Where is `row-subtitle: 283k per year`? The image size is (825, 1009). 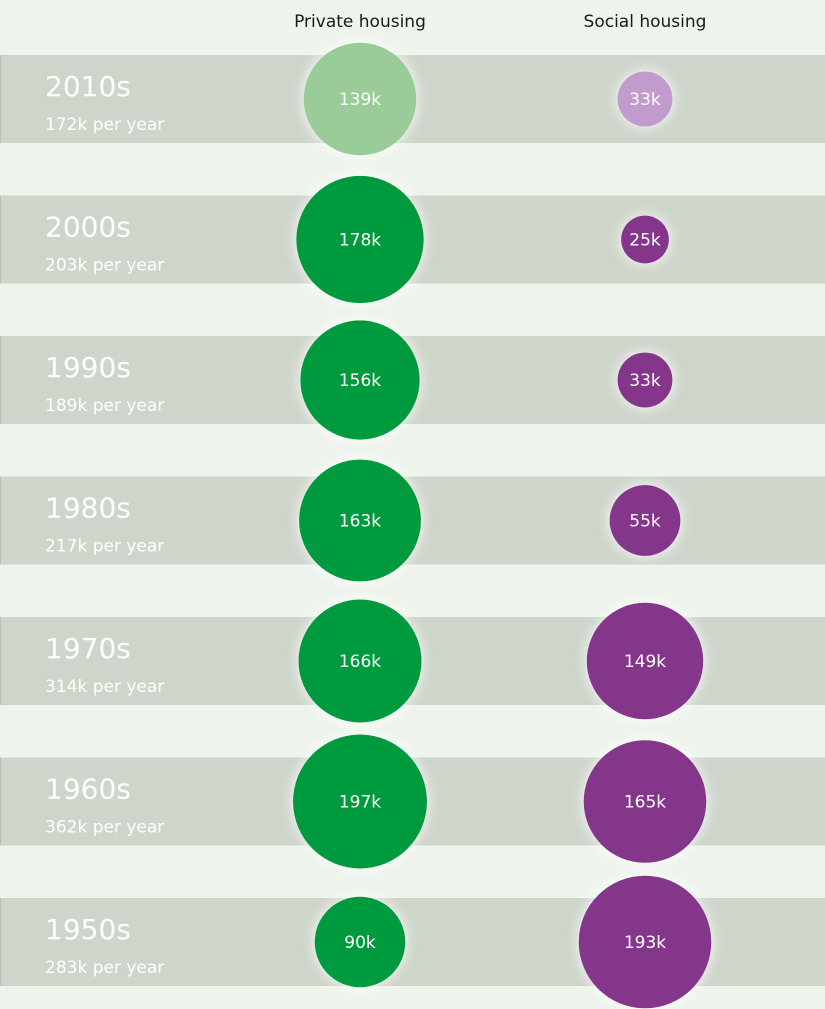
row-subtitle: 283k per year is located at coordinates (104, 968).